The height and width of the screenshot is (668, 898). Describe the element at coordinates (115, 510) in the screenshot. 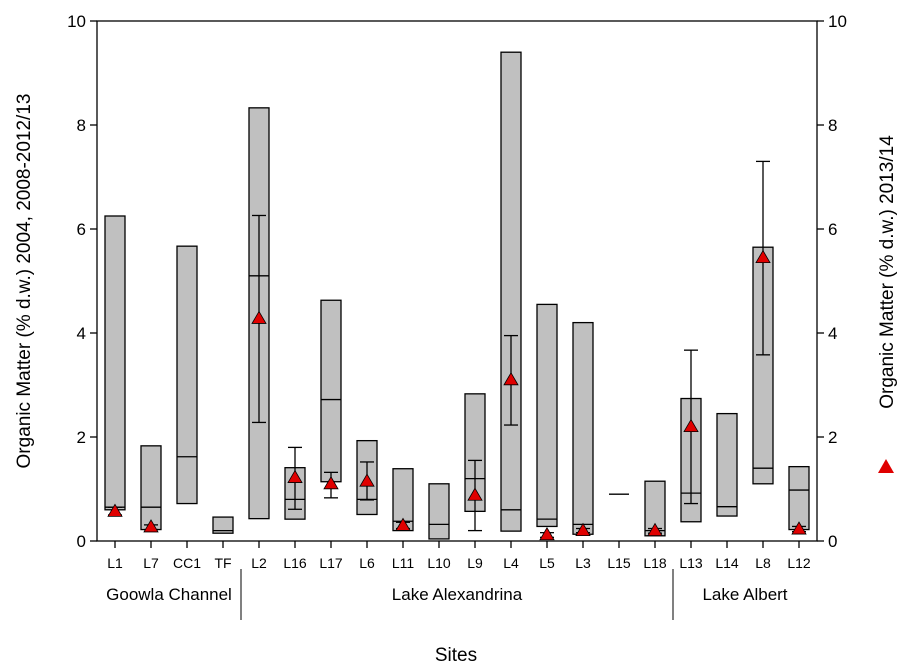

I see `mean-marker-L1` at that location.